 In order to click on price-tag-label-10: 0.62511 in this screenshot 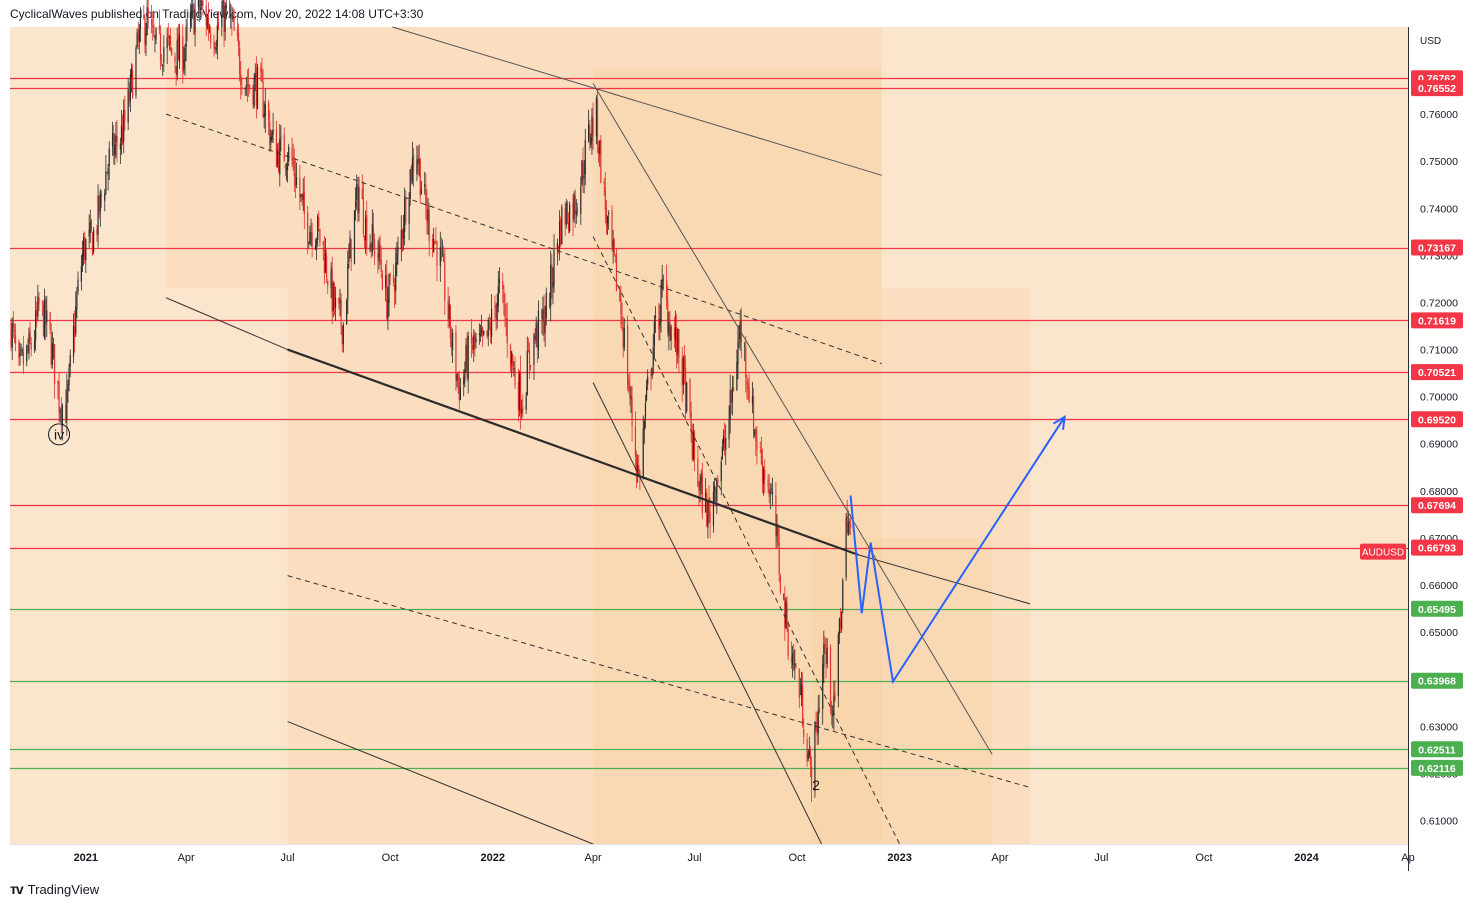, I will do `click(1437, 750)`.